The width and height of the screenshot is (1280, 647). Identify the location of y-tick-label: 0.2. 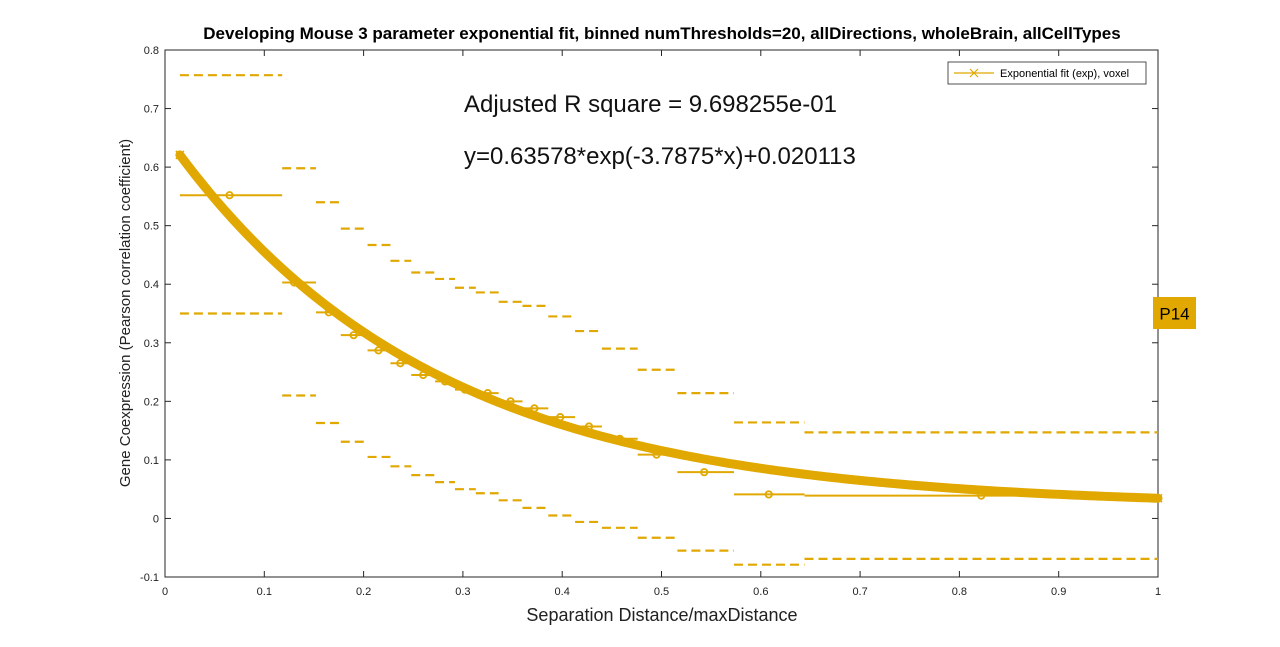
(151, 402).